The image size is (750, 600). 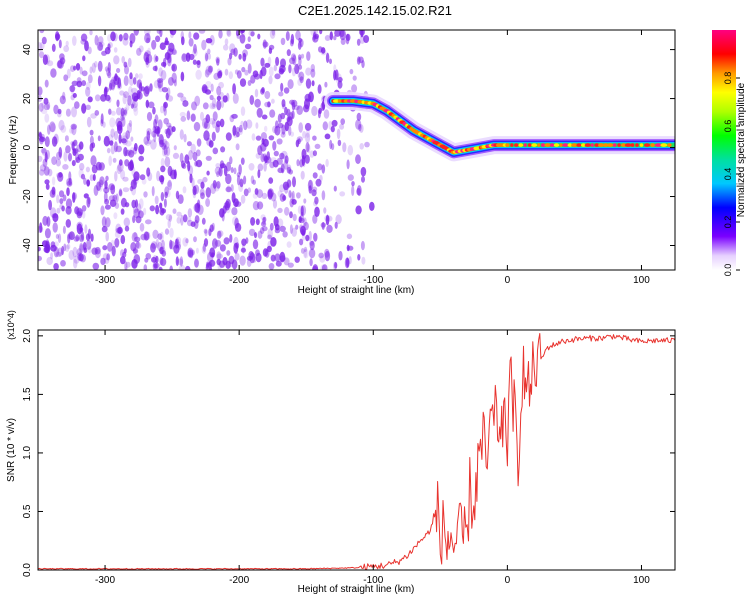 I want to click on y-tick-label: 40, so click(x=27, y=50).